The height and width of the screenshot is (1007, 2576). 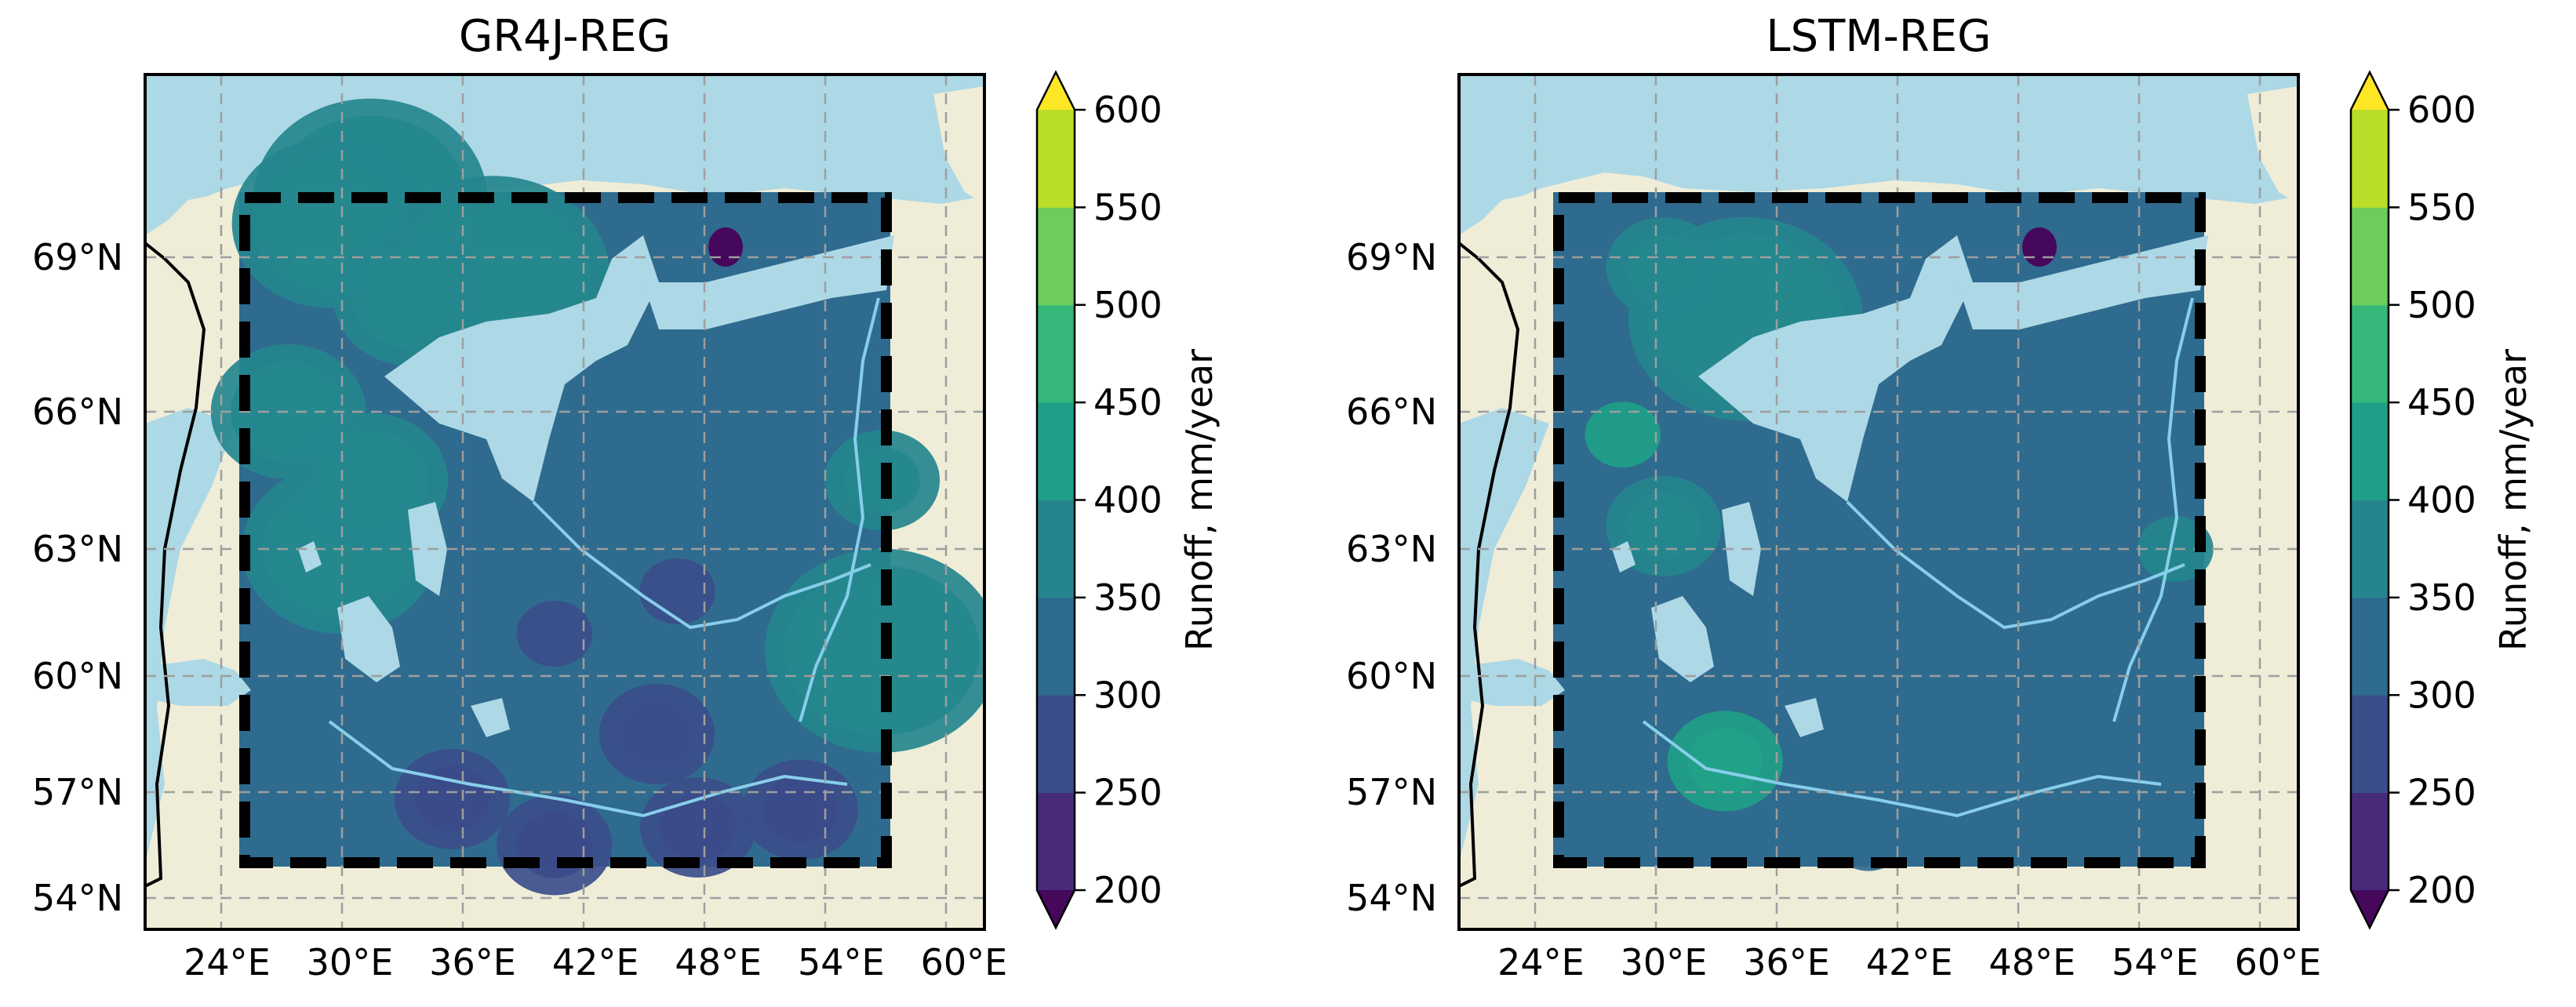 What do you see at coordinates (77, 792) in the screenshot?
I see `lat-tick-label: 57°N` at bounding box center [77, 792].